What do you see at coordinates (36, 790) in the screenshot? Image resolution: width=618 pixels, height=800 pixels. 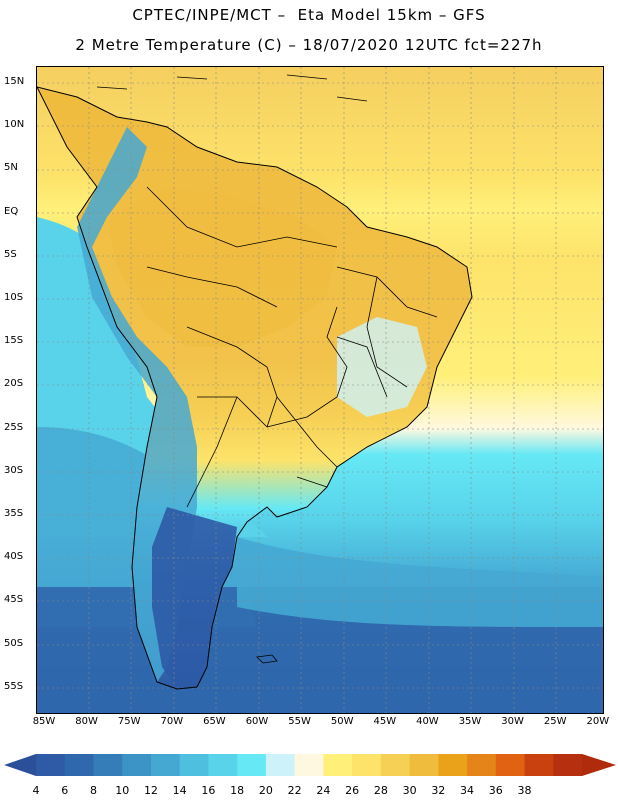 I see `colorbar-tick-label: 4` at bounding box center [36, 790].